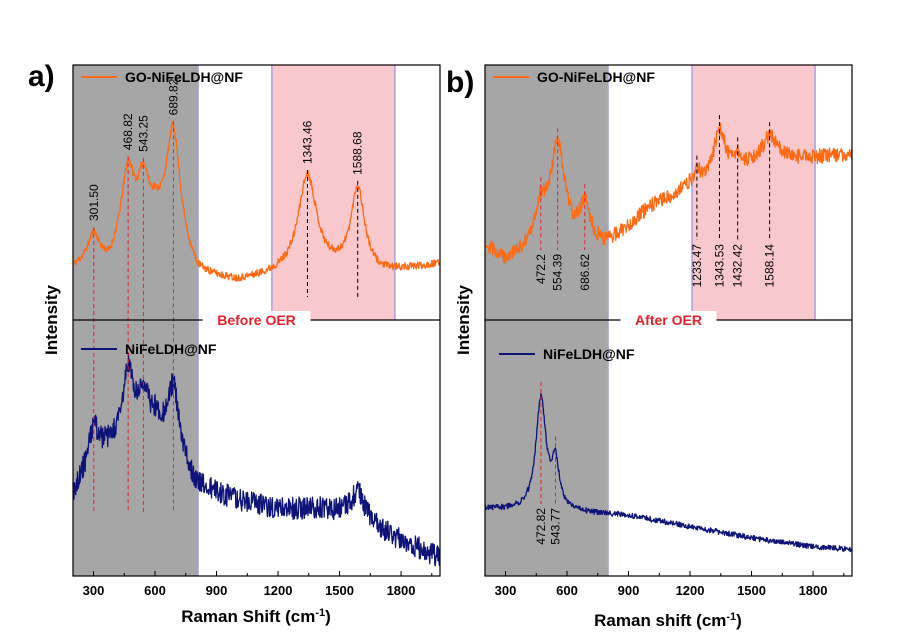 The image size is (902, 641). I want to click on panel-b-x-axis-title-main: Raman shift (cm, so click(660, 620).